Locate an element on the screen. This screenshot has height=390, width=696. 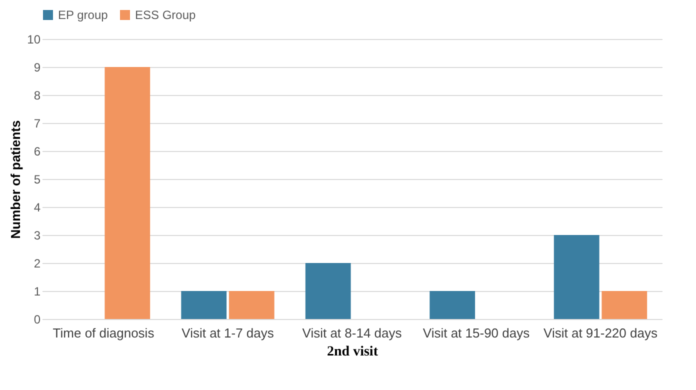
x-axis-title: 2nd visit is located at coordinates (352, 352).